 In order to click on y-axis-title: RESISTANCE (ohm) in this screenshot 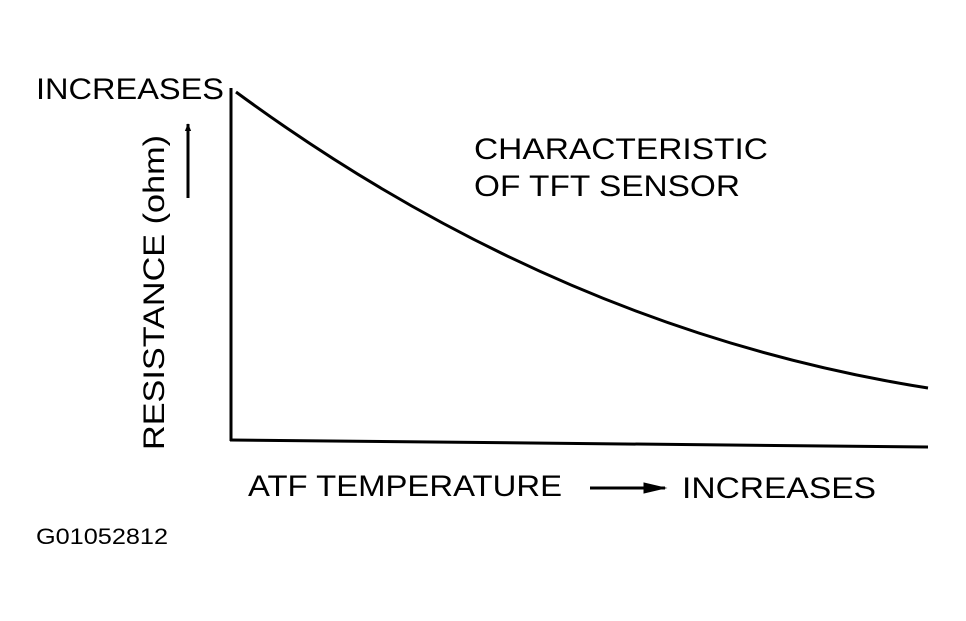, I will do `click(154, 292)`.